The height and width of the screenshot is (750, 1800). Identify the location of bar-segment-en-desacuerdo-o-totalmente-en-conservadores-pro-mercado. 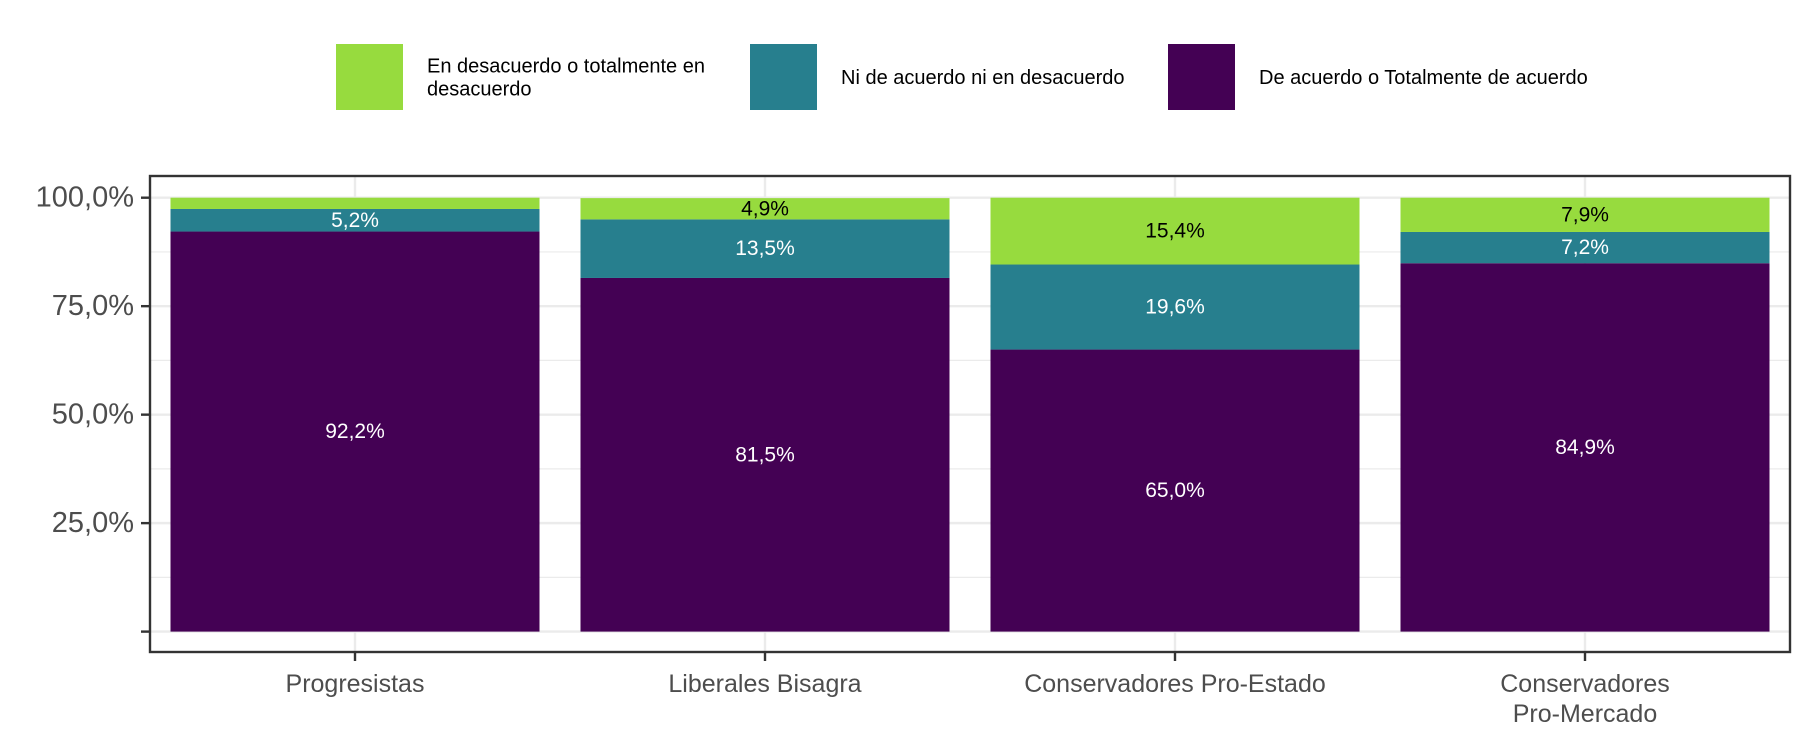
(1585, 214).